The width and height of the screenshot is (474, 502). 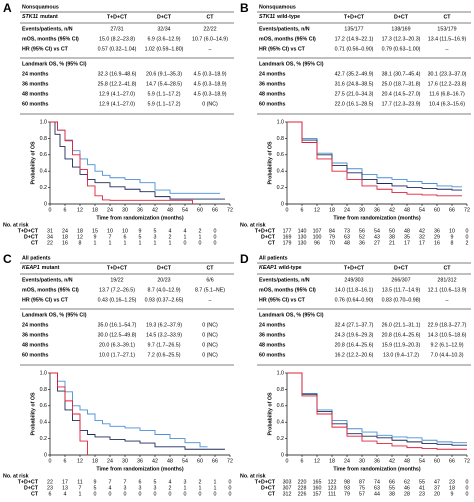 I want to click on table-cell: 9.2 (6.1–12.9), so click(x=447, y=345).